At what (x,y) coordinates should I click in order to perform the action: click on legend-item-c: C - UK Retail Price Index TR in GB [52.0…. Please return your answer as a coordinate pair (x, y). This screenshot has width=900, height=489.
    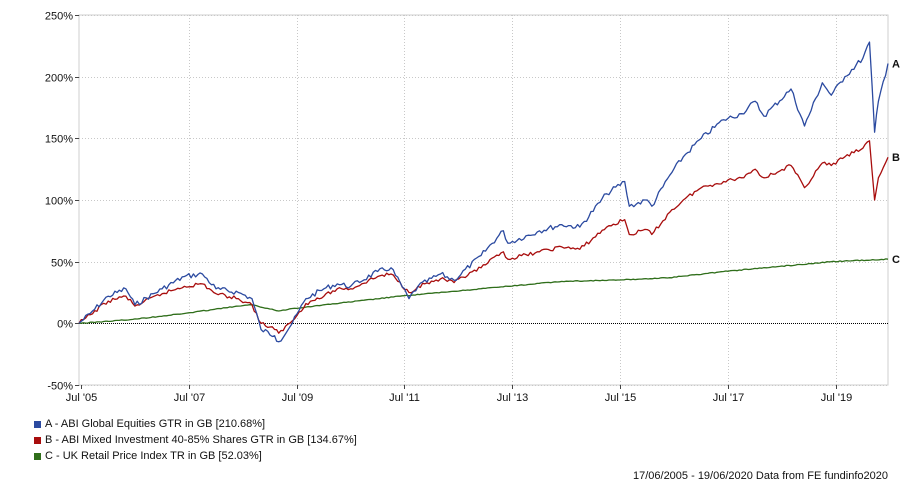
    Looking at the image, I should click on (195, 456).